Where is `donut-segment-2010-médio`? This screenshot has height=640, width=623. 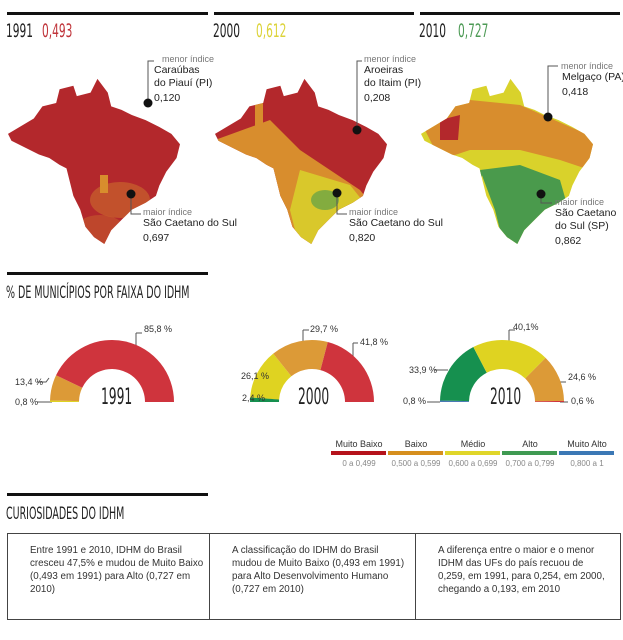
donut-segment-2010-médio is located at coordinates (509, 359).